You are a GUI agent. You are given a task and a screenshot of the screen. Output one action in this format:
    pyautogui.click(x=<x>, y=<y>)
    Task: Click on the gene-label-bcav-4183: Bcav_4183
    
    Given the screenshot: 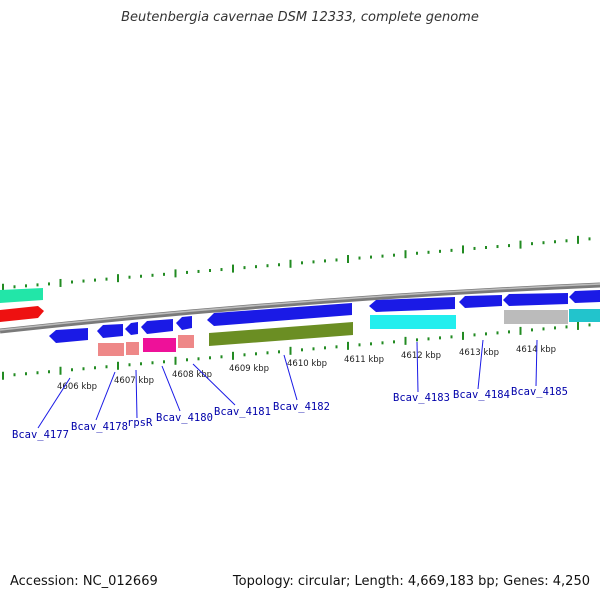 What is the action you would take?
    pyautogui.click(x=421, y=398)
    